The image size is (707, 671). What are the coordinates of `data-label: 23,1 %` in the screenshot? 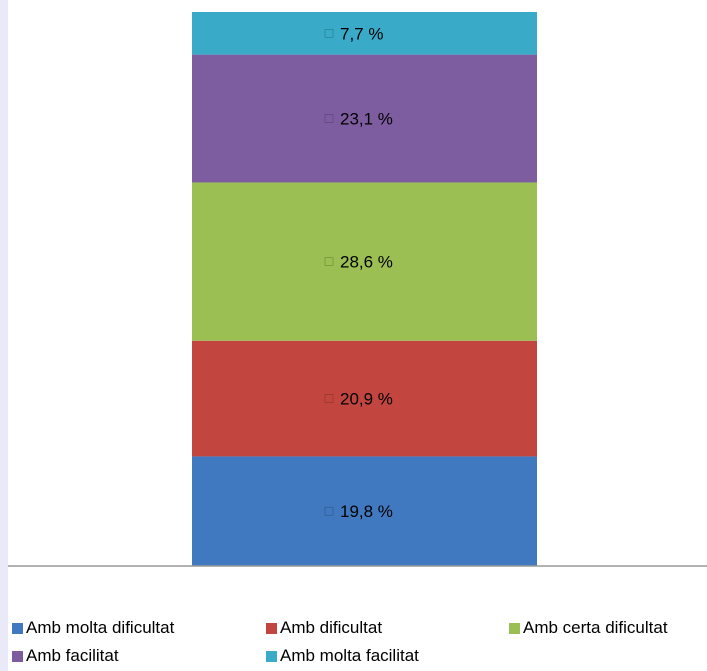 It's located at (366, 119).